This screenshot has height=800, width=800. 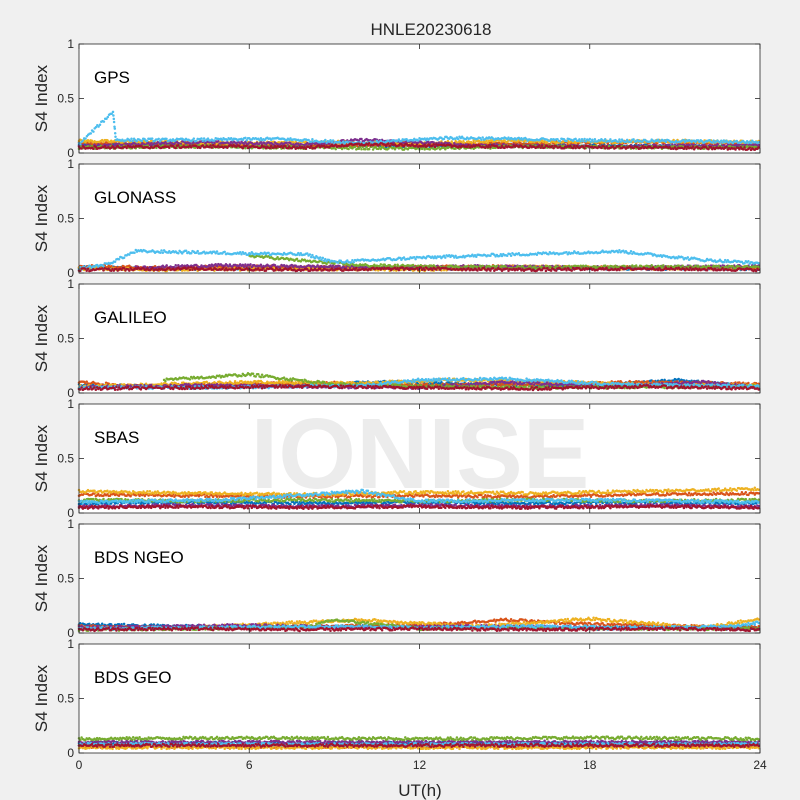 I want to click on y-tick-label: 1, so click(x=70, y=44).